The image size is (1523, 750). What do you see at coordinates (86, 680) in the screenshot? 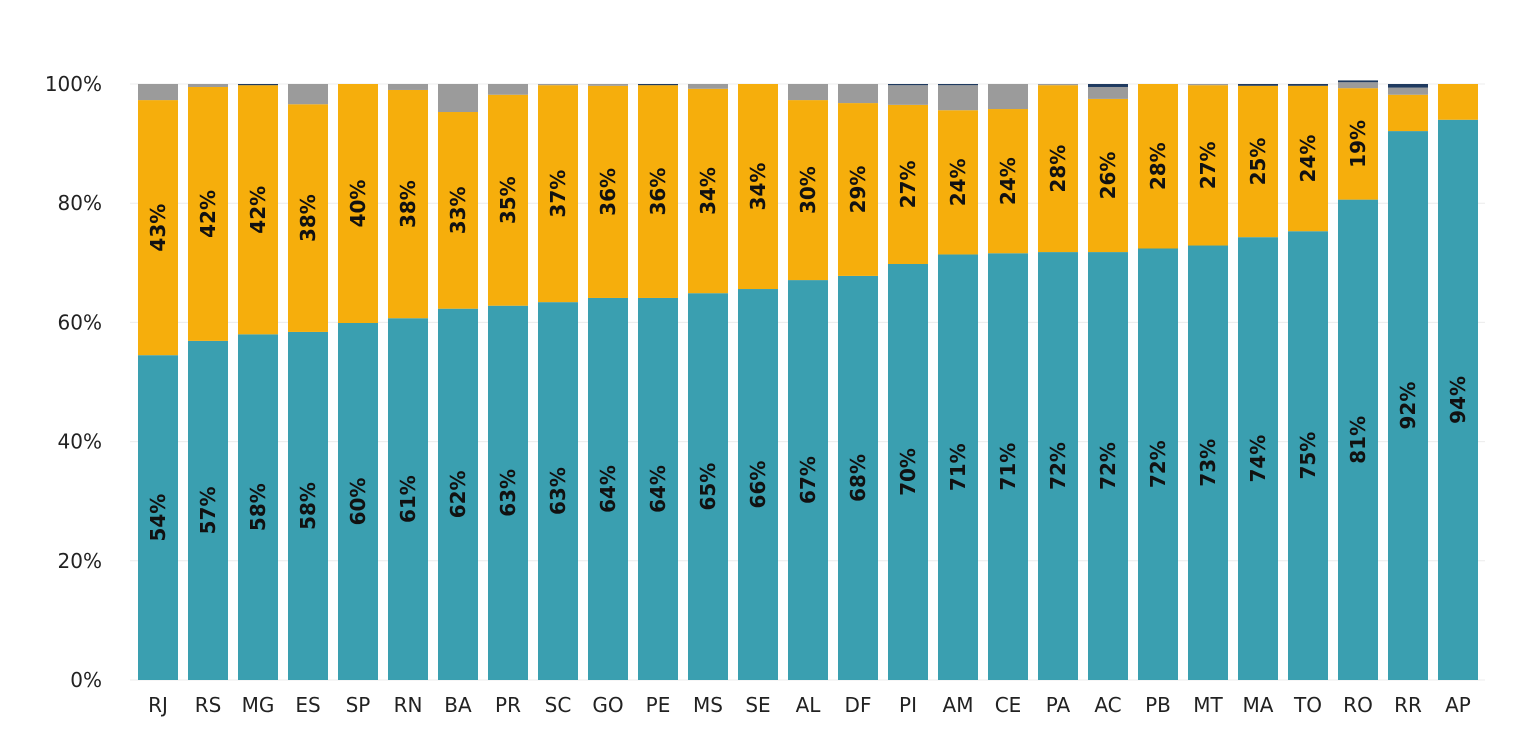
I see `y-tick-label: 0%` at bounding box center [86, 680].